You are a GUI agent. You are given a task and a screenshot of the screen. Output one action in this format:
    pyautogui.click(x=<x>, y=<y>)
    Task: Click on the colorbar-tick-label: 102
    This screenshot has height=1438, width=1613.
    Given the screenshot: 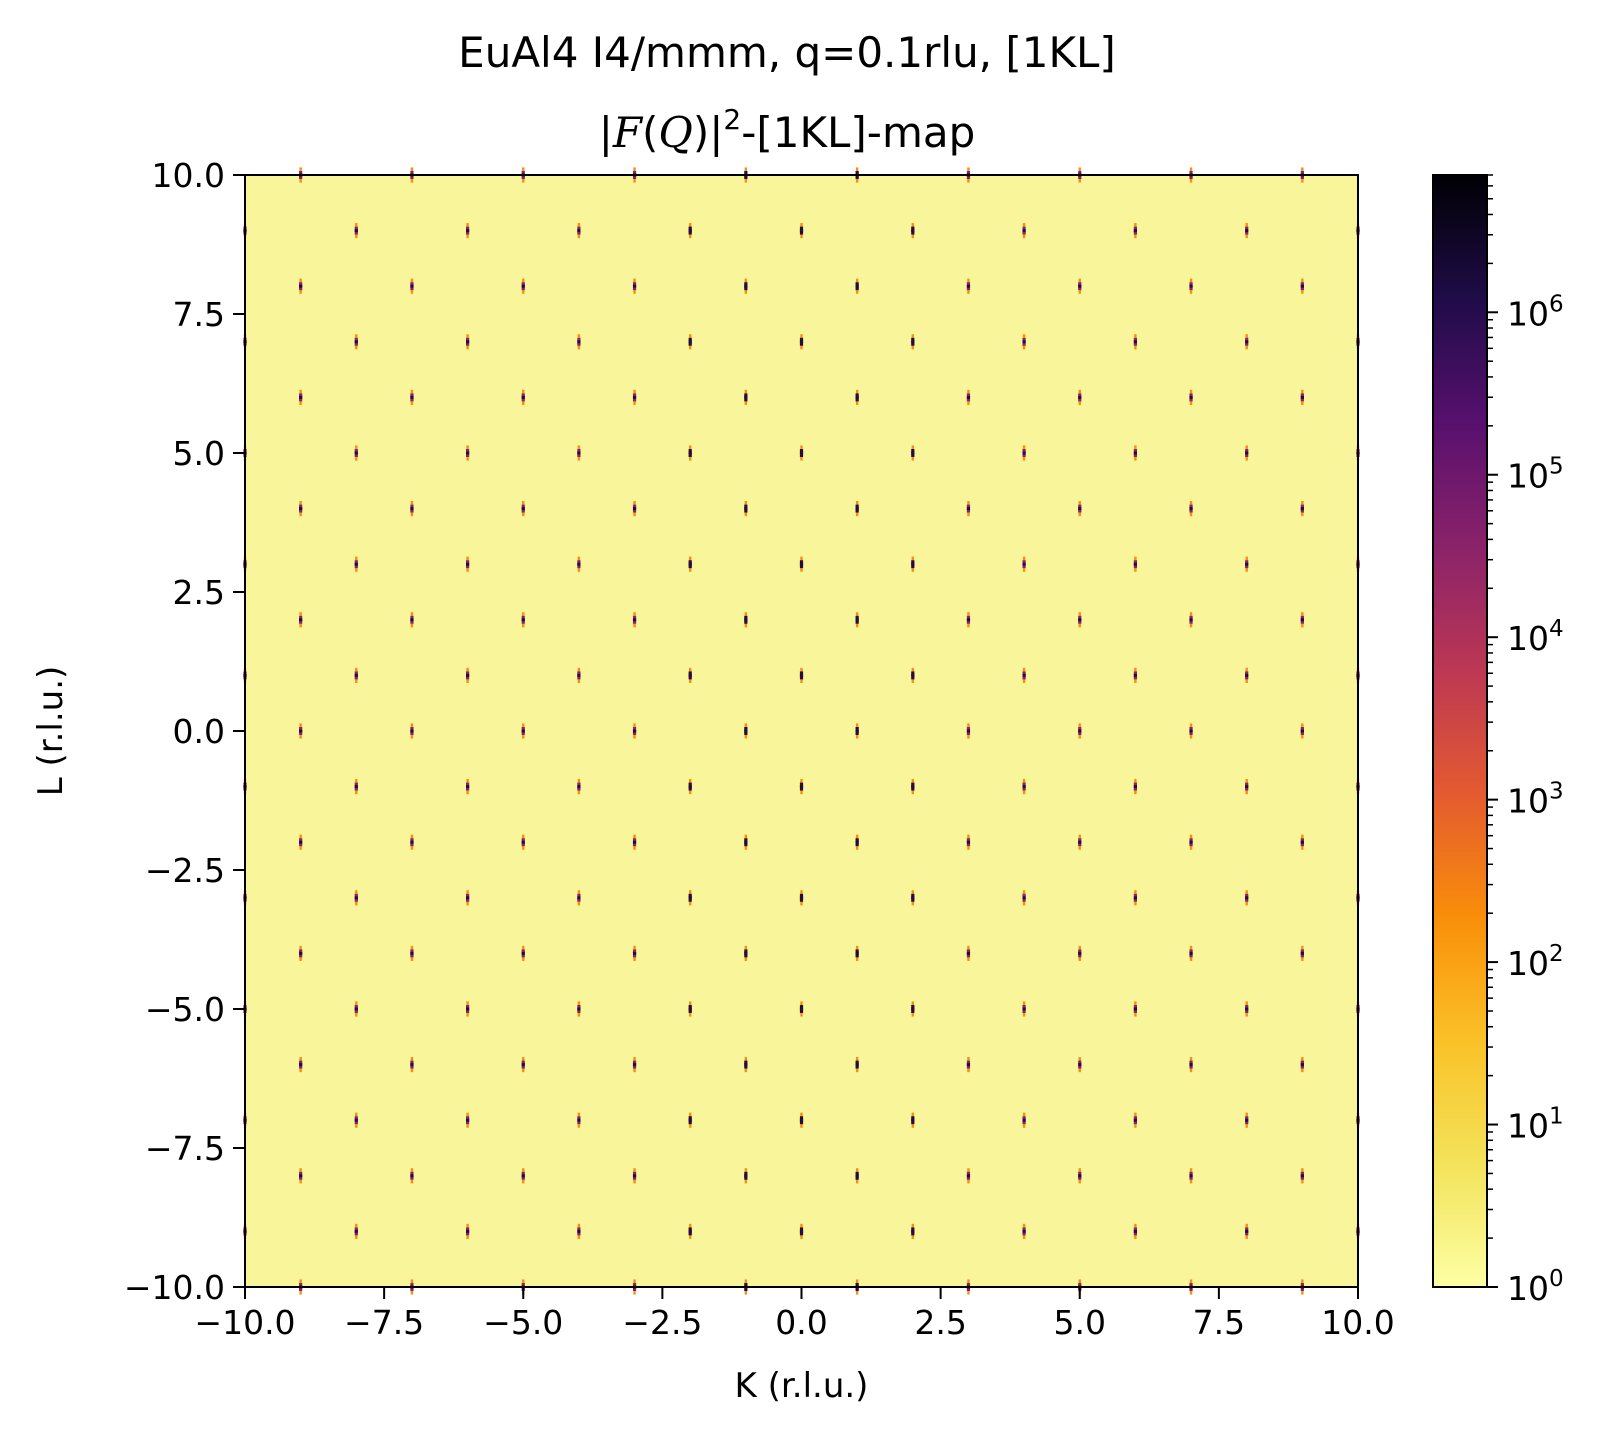 What is the action you would take?
    pyautogui.click(x=1535, y=962)
    